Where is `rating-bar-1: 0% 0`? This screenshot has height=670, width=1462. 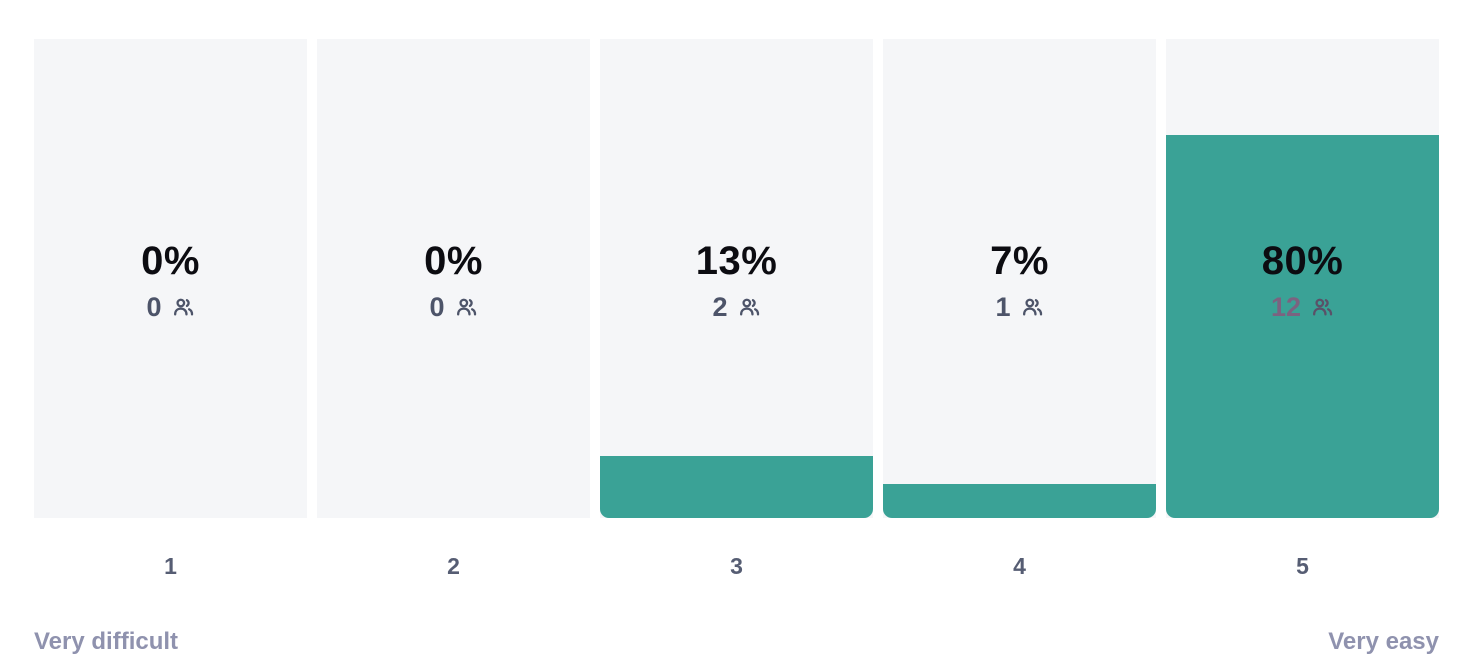
rating-bar-1: 0% 0 is located at coordinates (170, 278).